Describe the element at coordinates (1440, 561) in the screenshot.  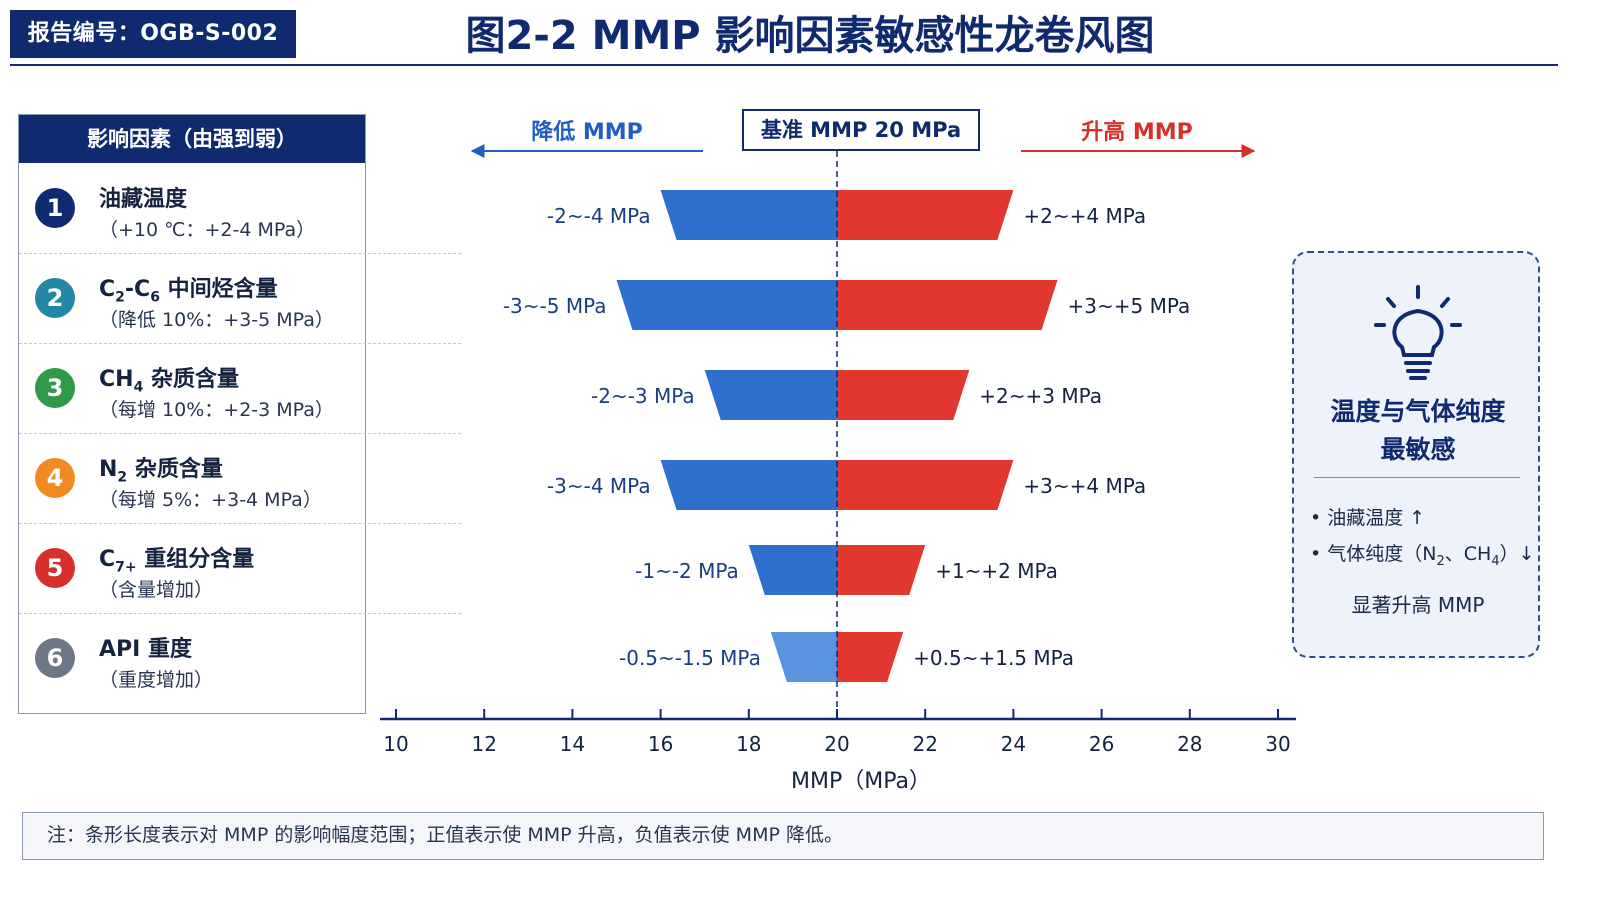
I see `insight-bullet-2-sub1: 2` at that location.